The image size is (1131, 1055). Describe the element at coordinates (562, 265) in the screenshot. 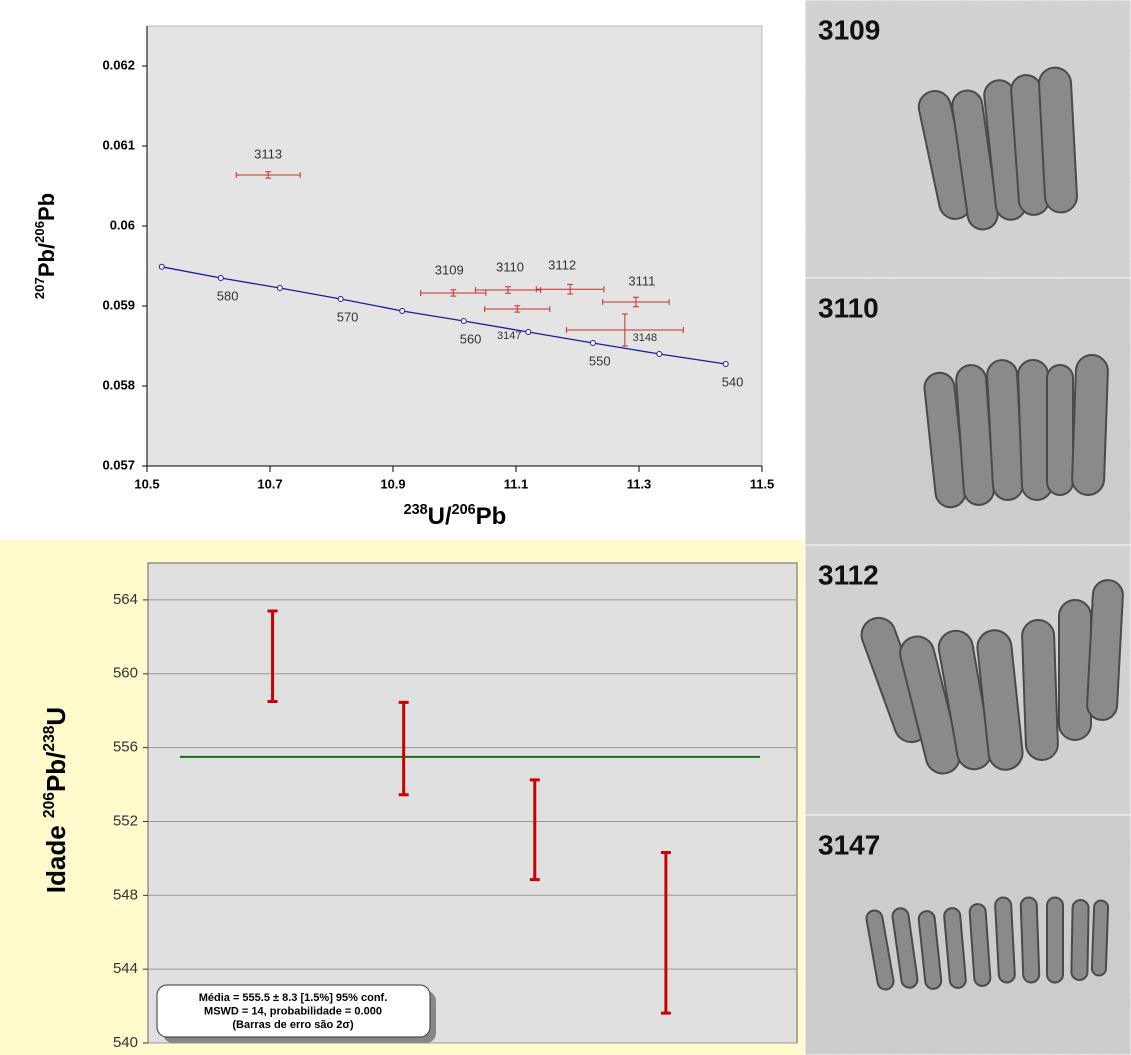

I see `point-label: 3112` at that location.